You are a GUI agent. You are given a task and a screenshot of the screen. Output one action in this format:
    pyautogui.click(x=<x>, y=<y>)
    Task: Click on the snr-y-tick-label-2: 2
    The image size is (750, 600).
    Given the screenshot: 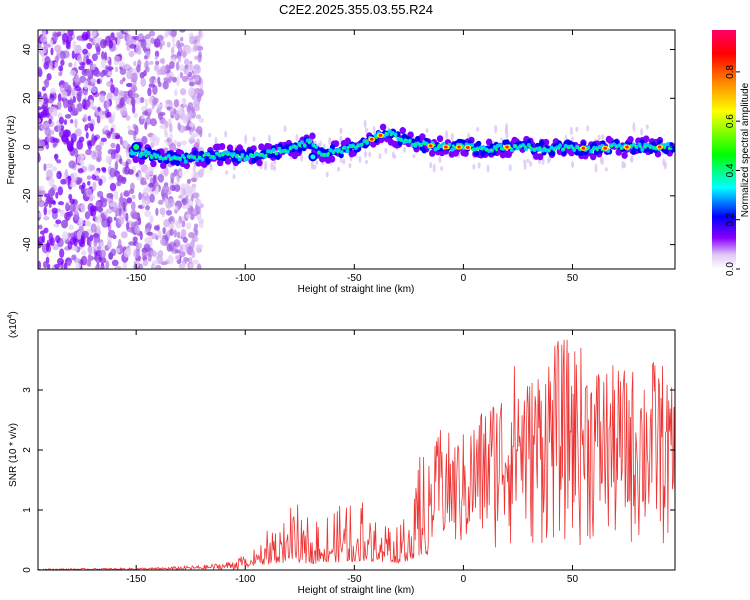 What is the action you would take?
    pyautogui.click(x=27, y=450)
    